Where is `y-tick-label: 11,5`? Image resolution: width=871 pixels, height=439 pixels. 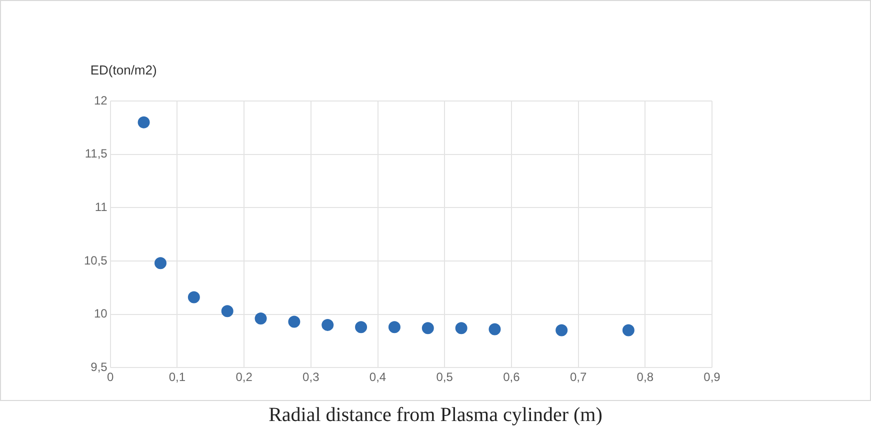
y-tick-label: 11,5 is located at coordinates (96, 153).